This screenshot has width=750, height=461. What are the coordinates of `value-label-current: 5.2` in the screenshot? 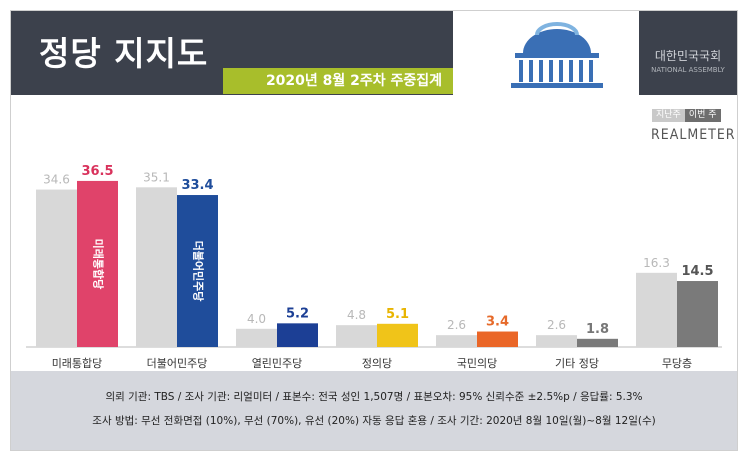 It's located at (297, 313).